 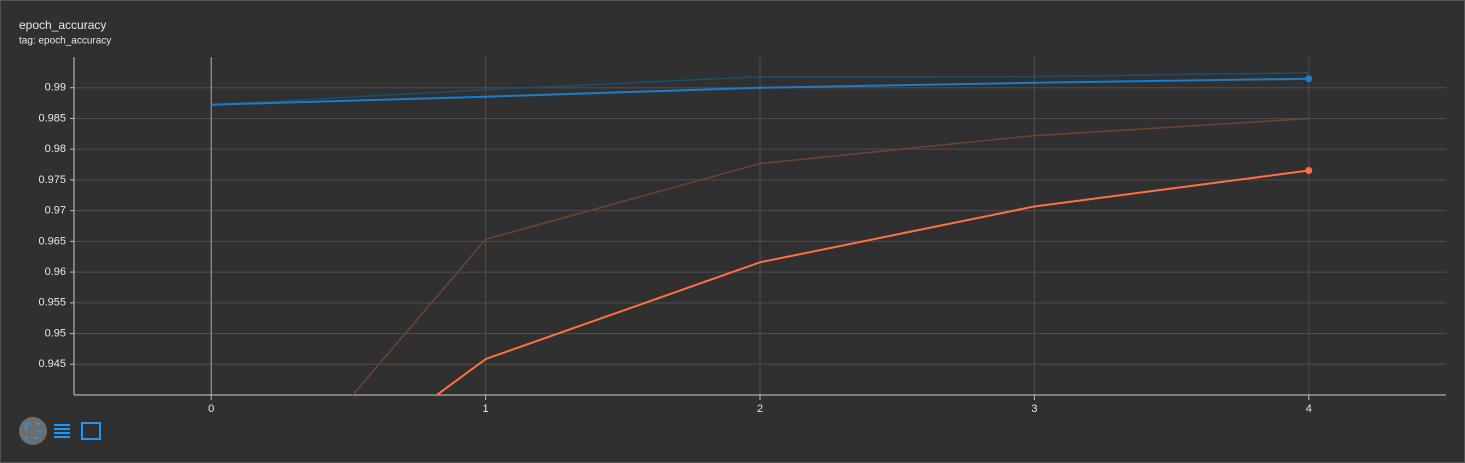 I want to click on y-tick-label: 0.95, so click(x=55, y=333).